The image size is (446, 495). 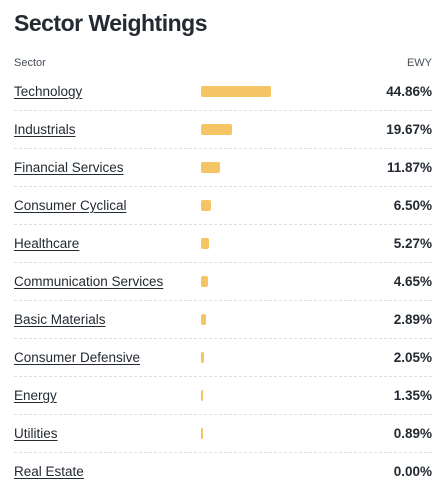 I want to click on weight-percent: 1.35%, so click(x=412, y=395).